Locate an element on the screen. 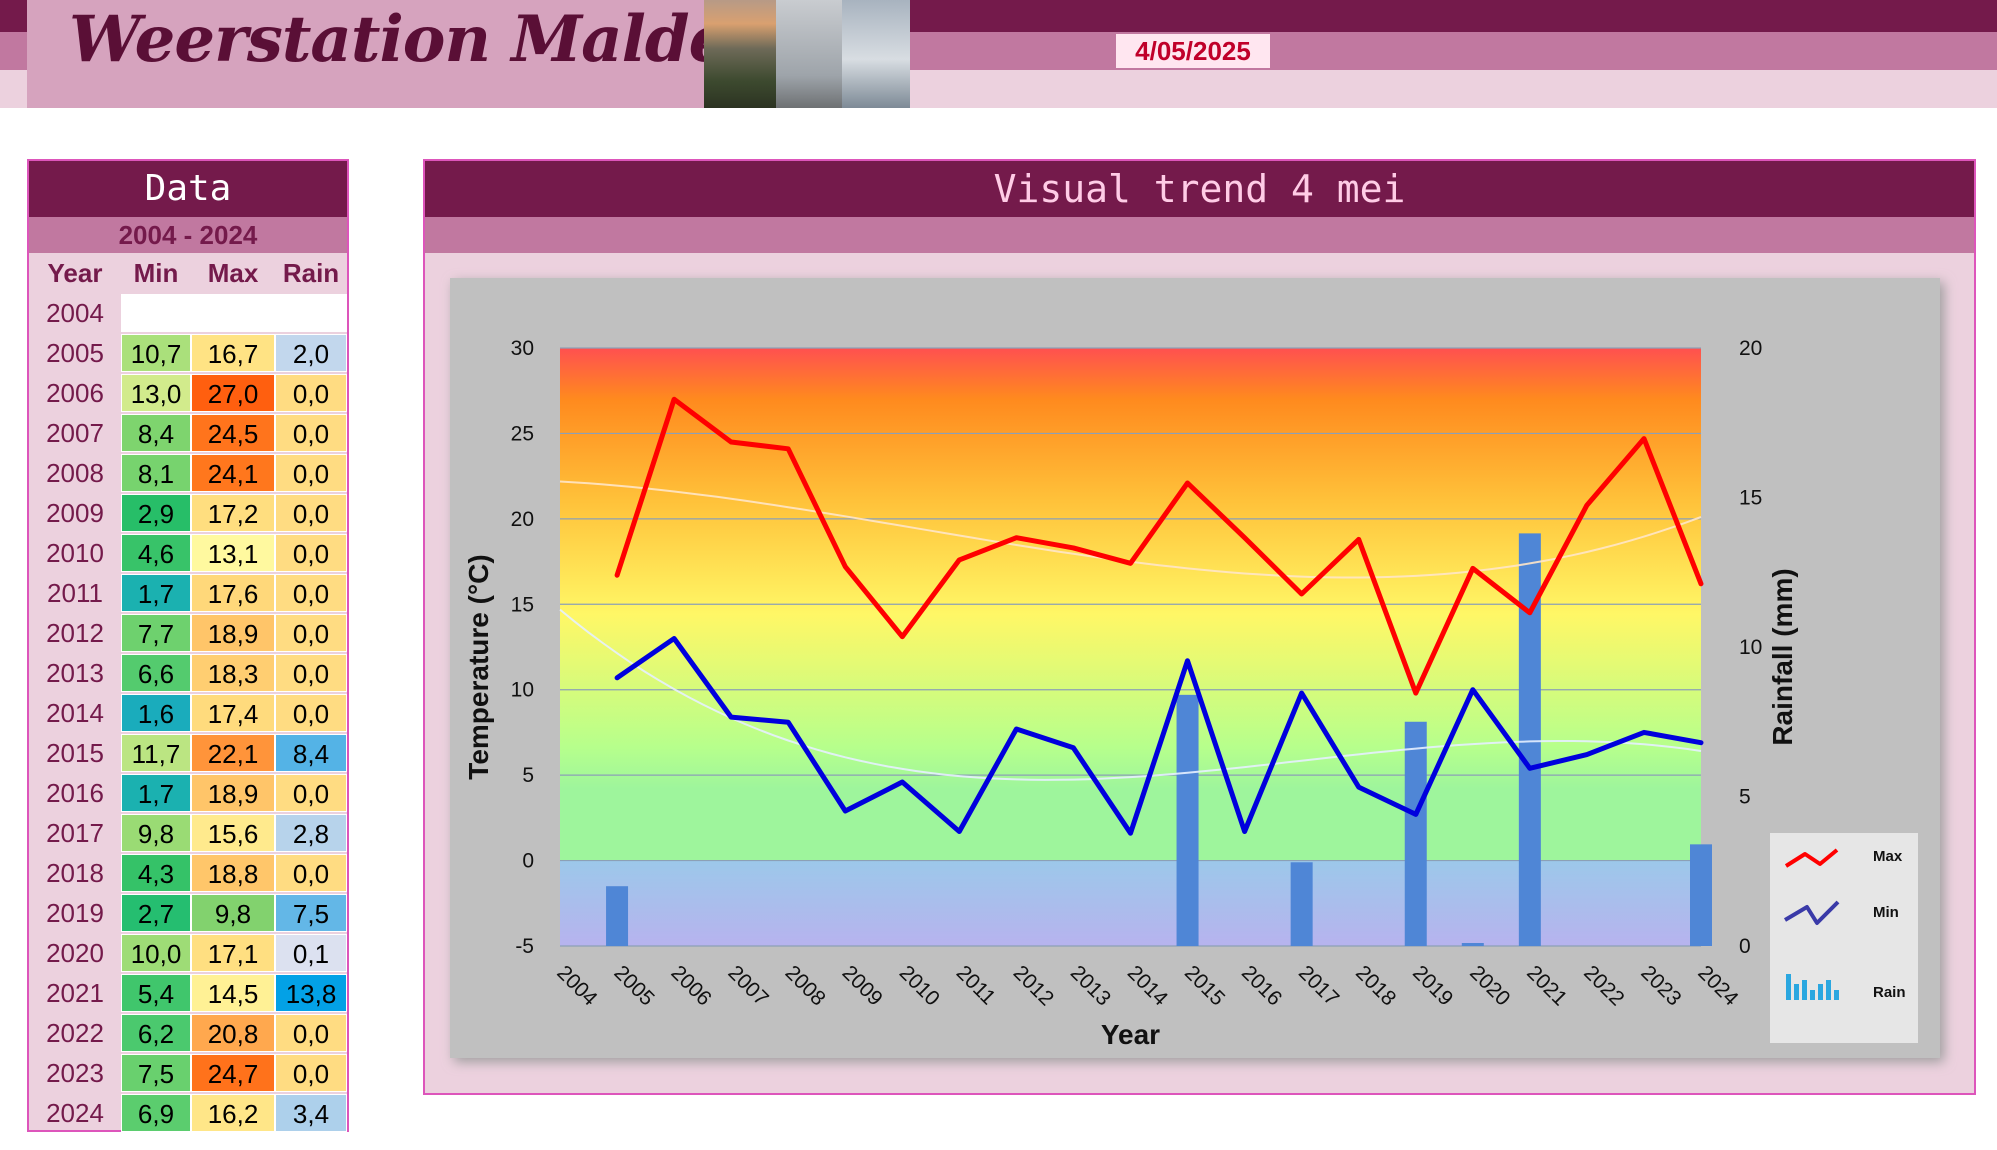  max-legend-icon is located at coordinates (1811, 858).